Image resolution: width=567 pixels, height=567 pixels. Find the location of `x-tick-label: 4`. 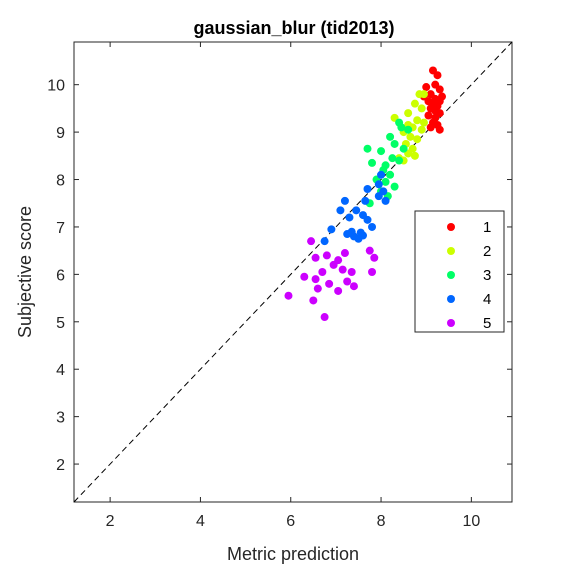

x-tick-label: 4 is located at coordinates (200, 521).